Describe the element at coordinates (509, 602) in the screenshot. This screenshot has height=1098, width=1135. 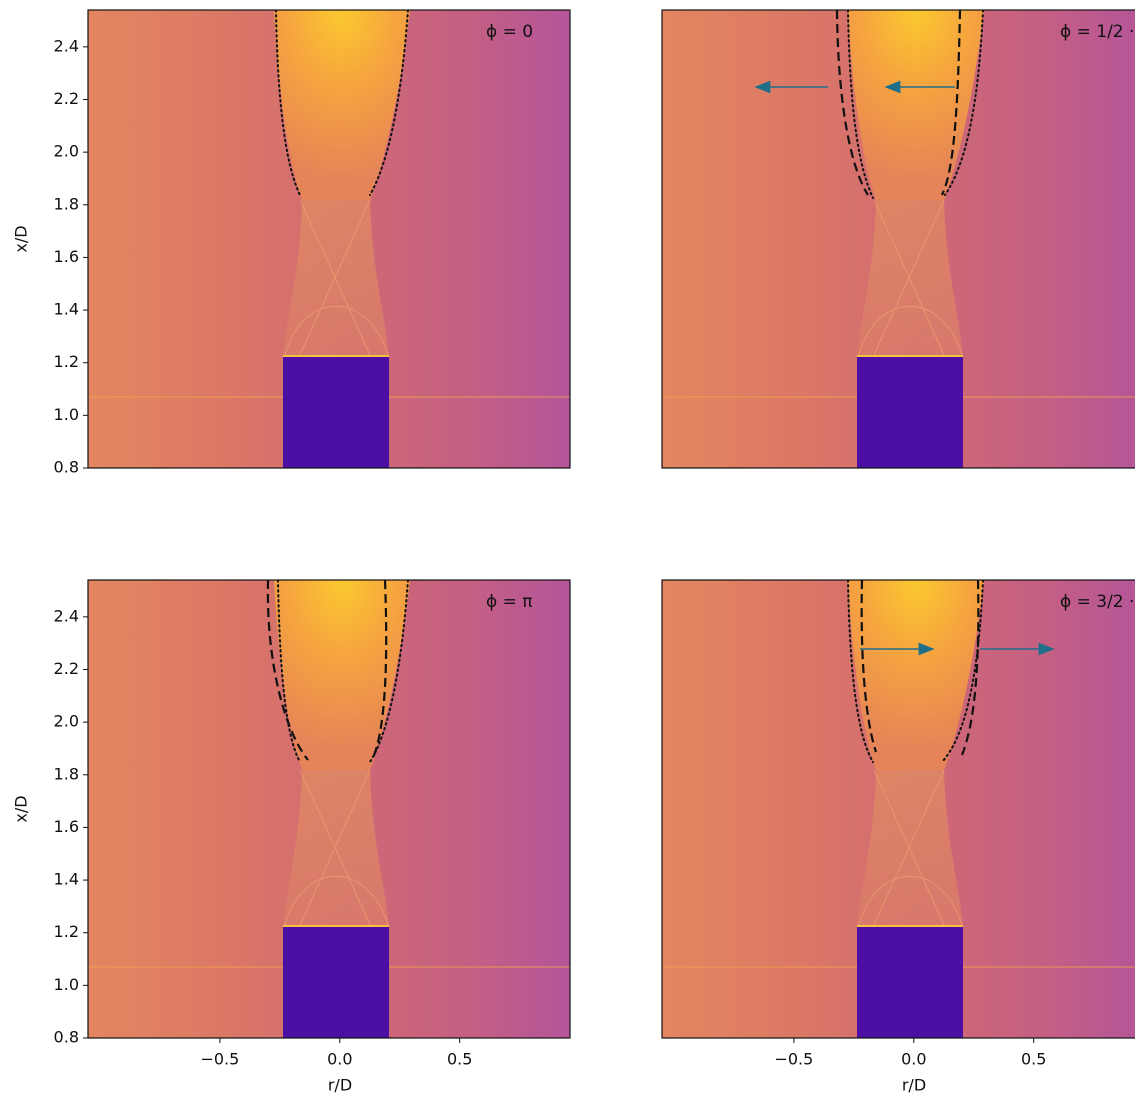
I see `panel-annotation: ϕ = π` at that location.